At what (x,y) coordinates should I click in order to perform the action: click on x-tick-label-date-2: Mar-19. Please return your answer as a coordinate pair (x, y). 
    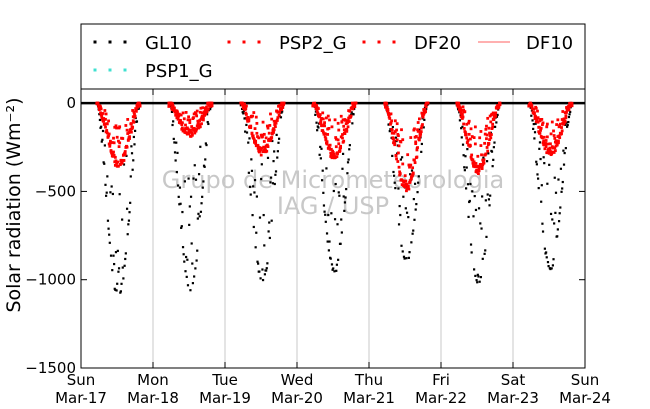
    Looking at the image, I should click on (225, 398).